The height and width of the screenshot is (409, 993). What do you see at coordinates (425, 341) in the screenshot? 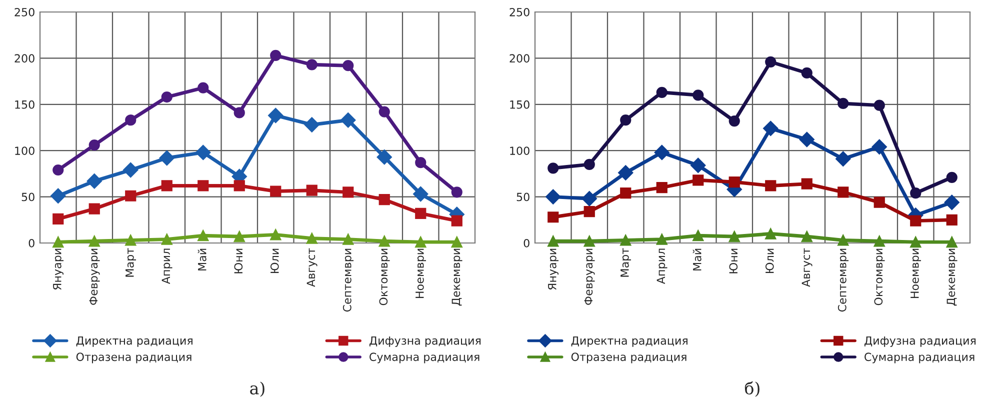
I see `legend-label: Дифузна радиация` at bounding box center [425, 341].